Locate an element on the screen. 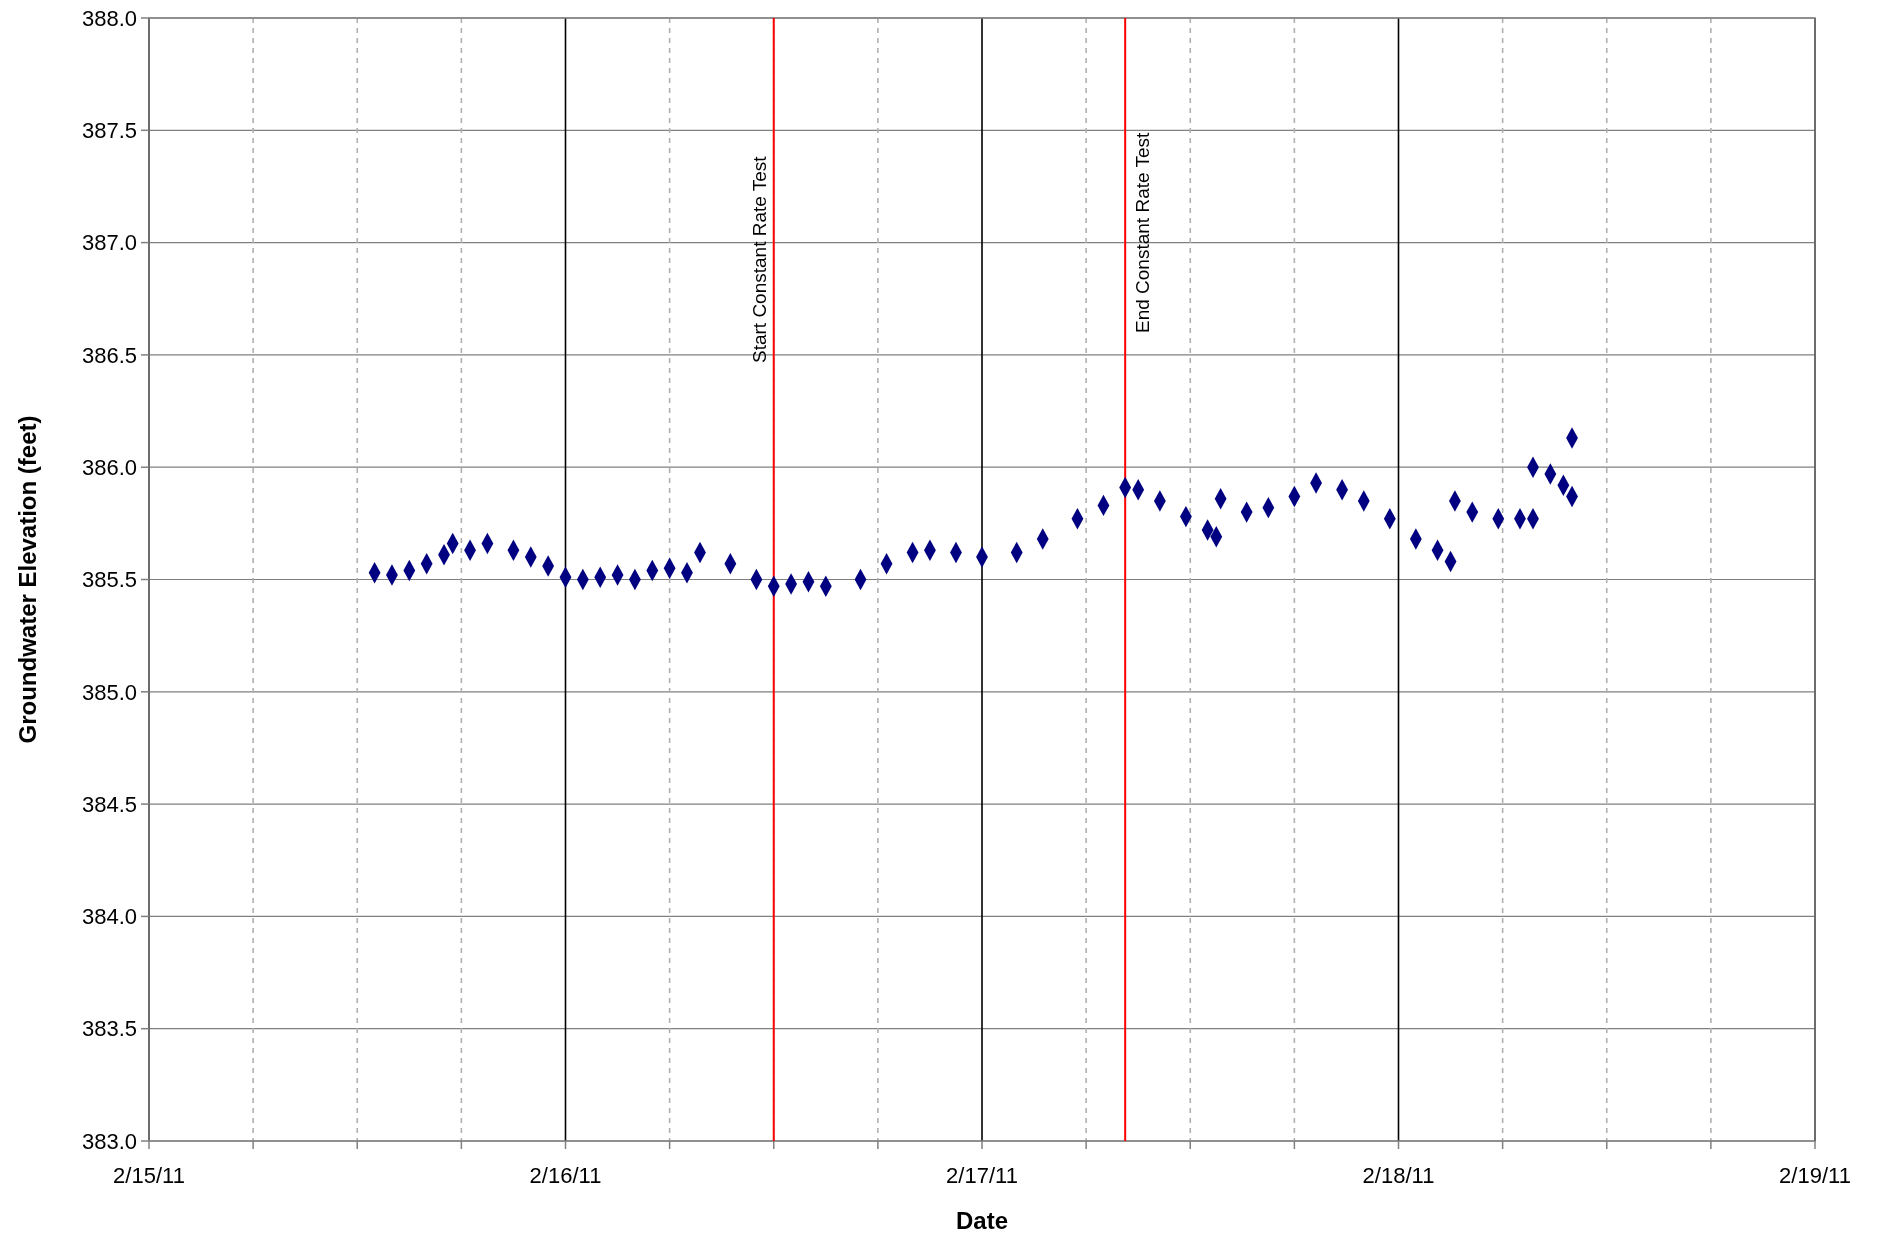 The image size is (1879, 1239). ref-line-label: Start Constant Rate Test is located at coordinates (759, 259).